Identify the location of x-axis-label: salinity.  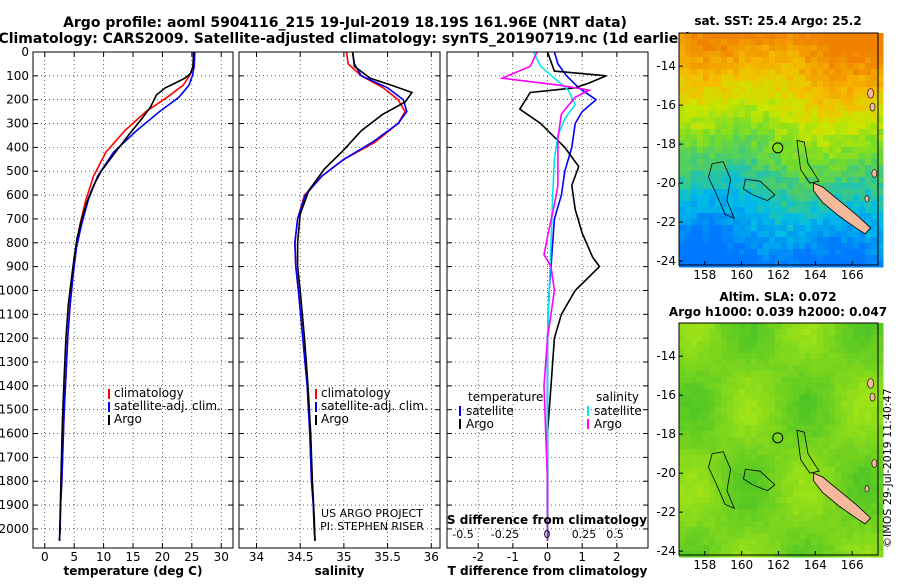
(340, 571).